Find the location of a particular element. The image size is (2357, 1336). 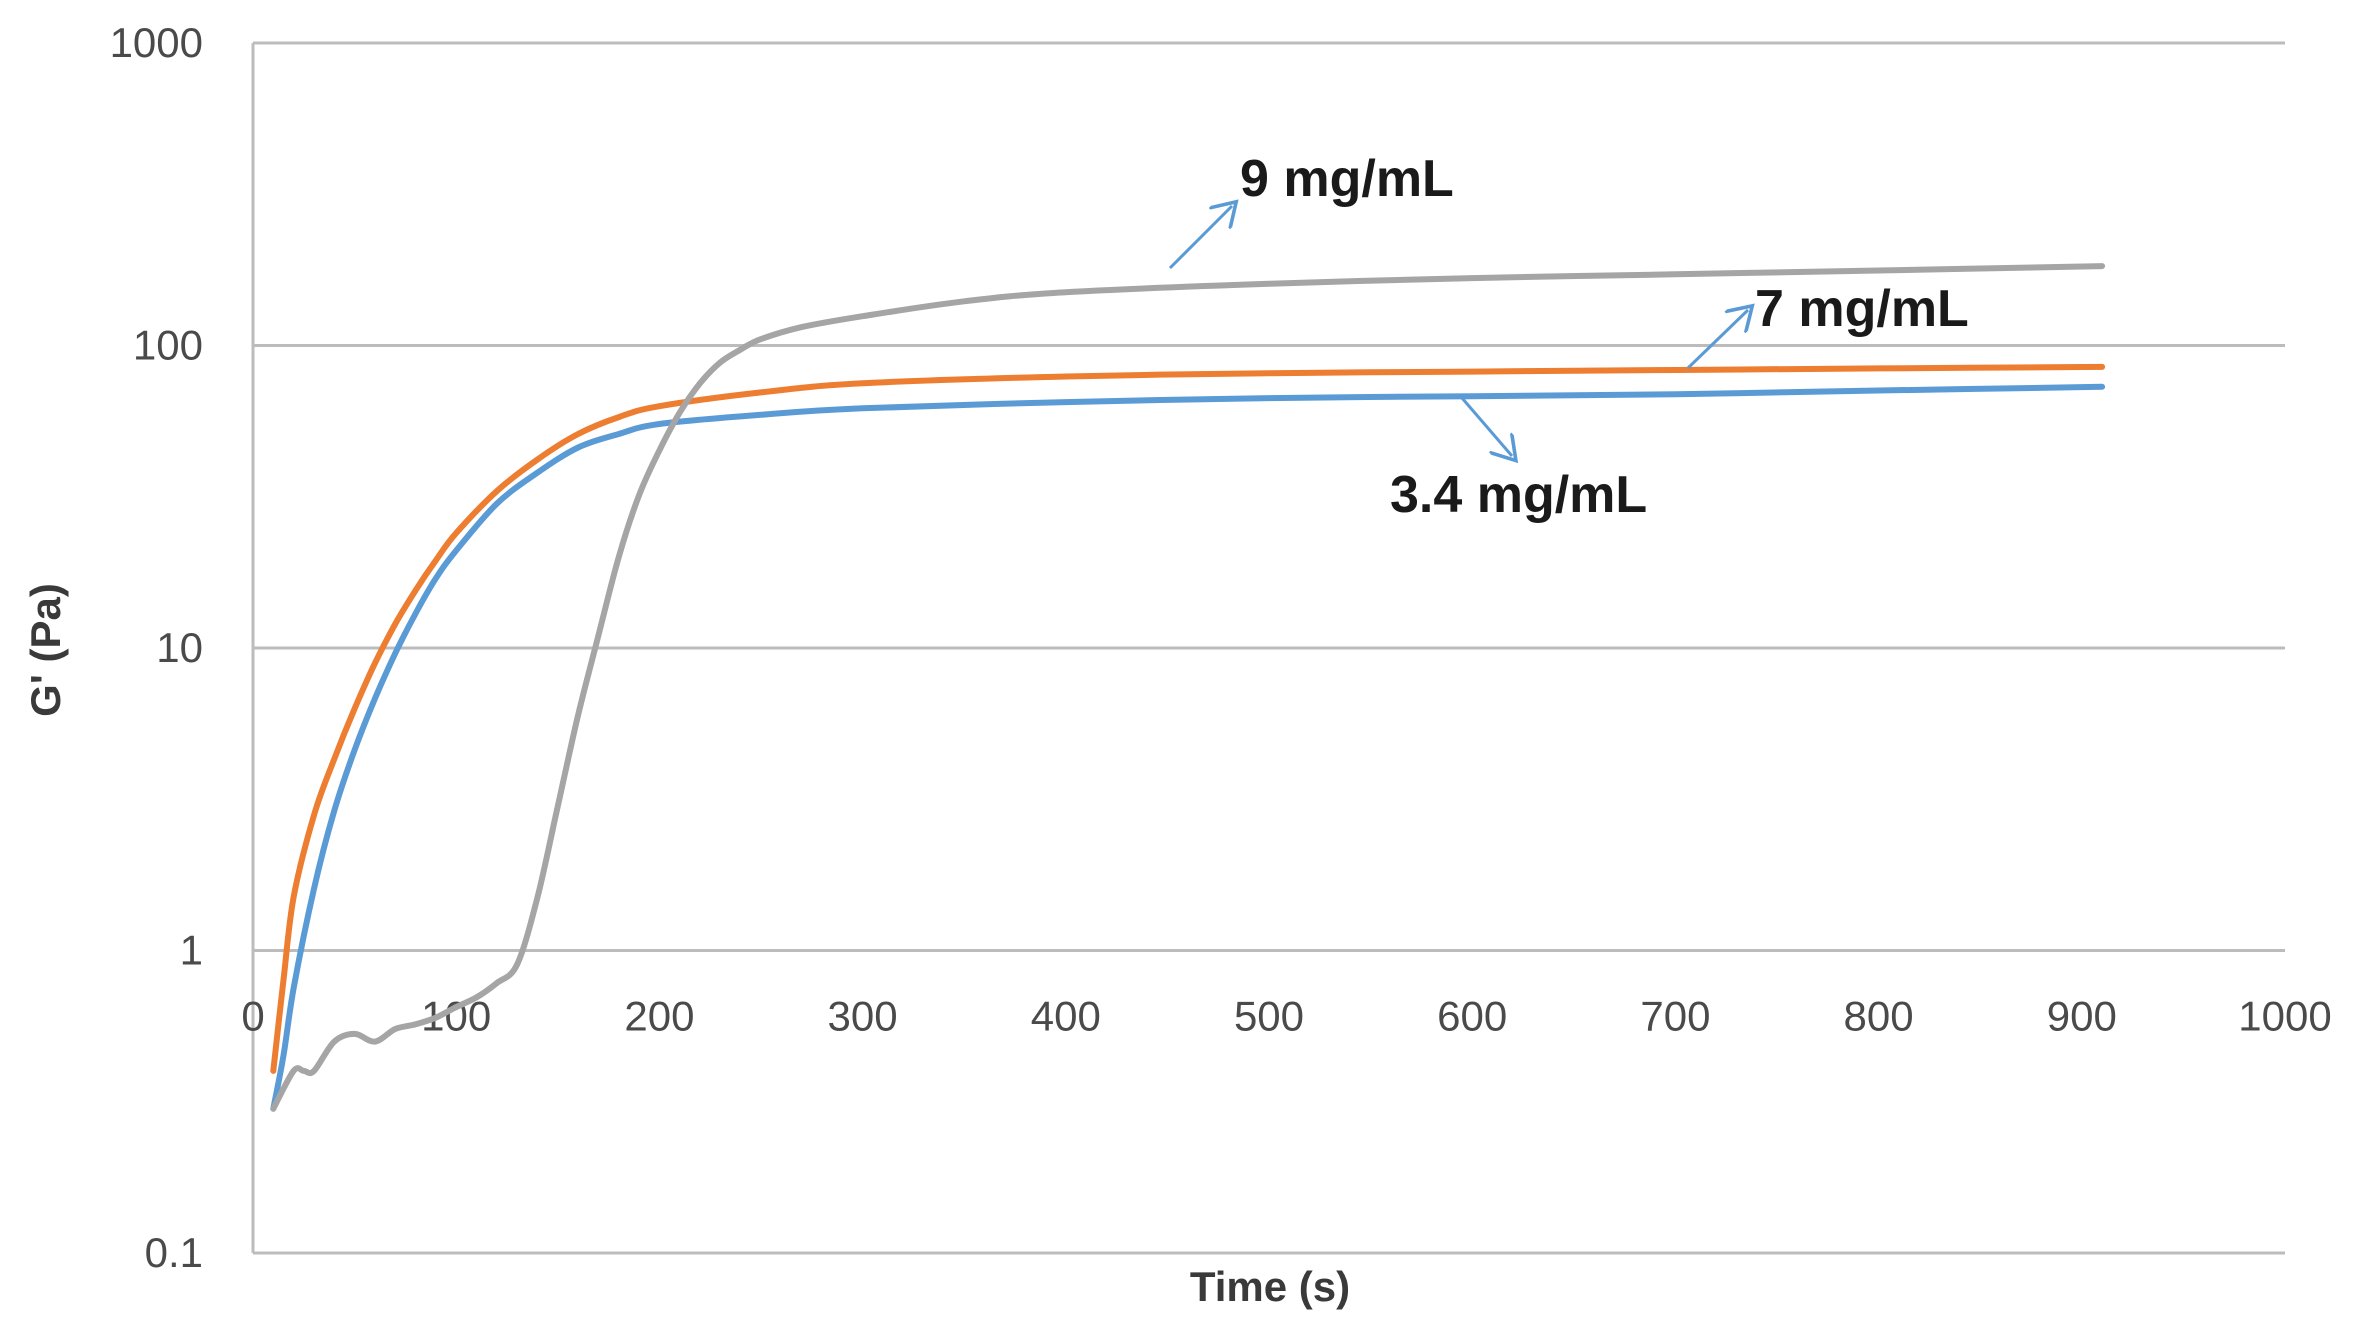

x-tick-label: 0 is located at coordinates (252, 1016).